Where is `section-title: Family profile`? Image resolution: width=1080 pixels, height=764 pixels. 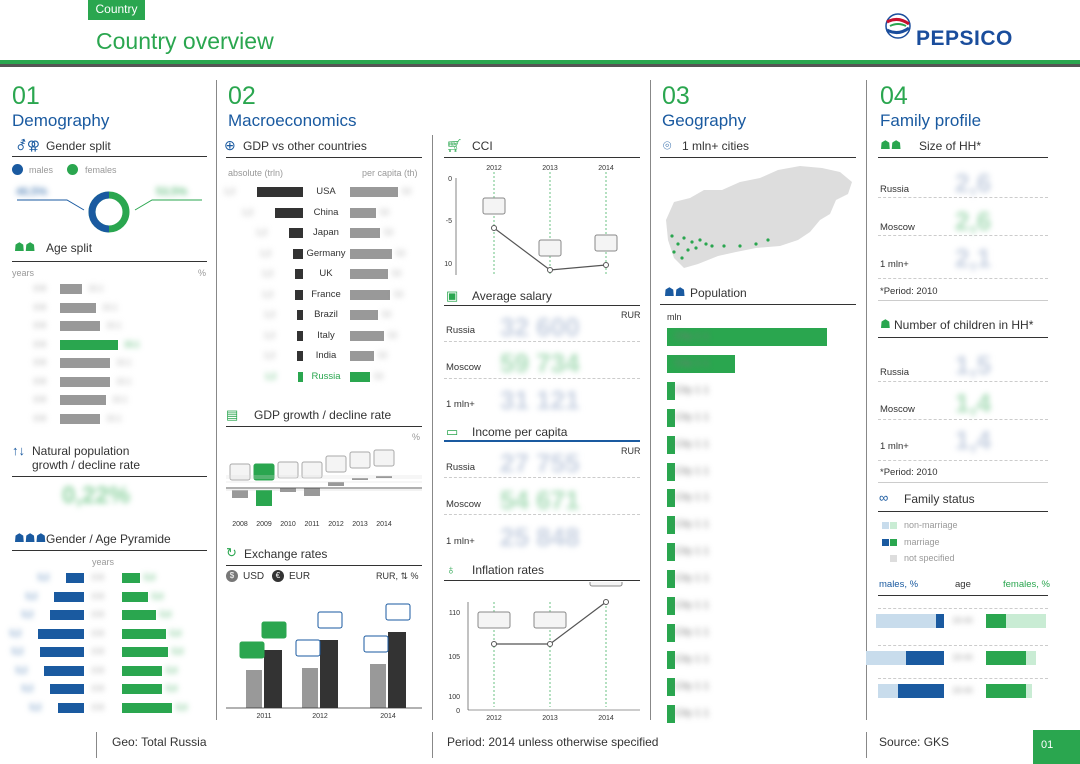 section-title: Family profile is located at coordinates (931, 120).